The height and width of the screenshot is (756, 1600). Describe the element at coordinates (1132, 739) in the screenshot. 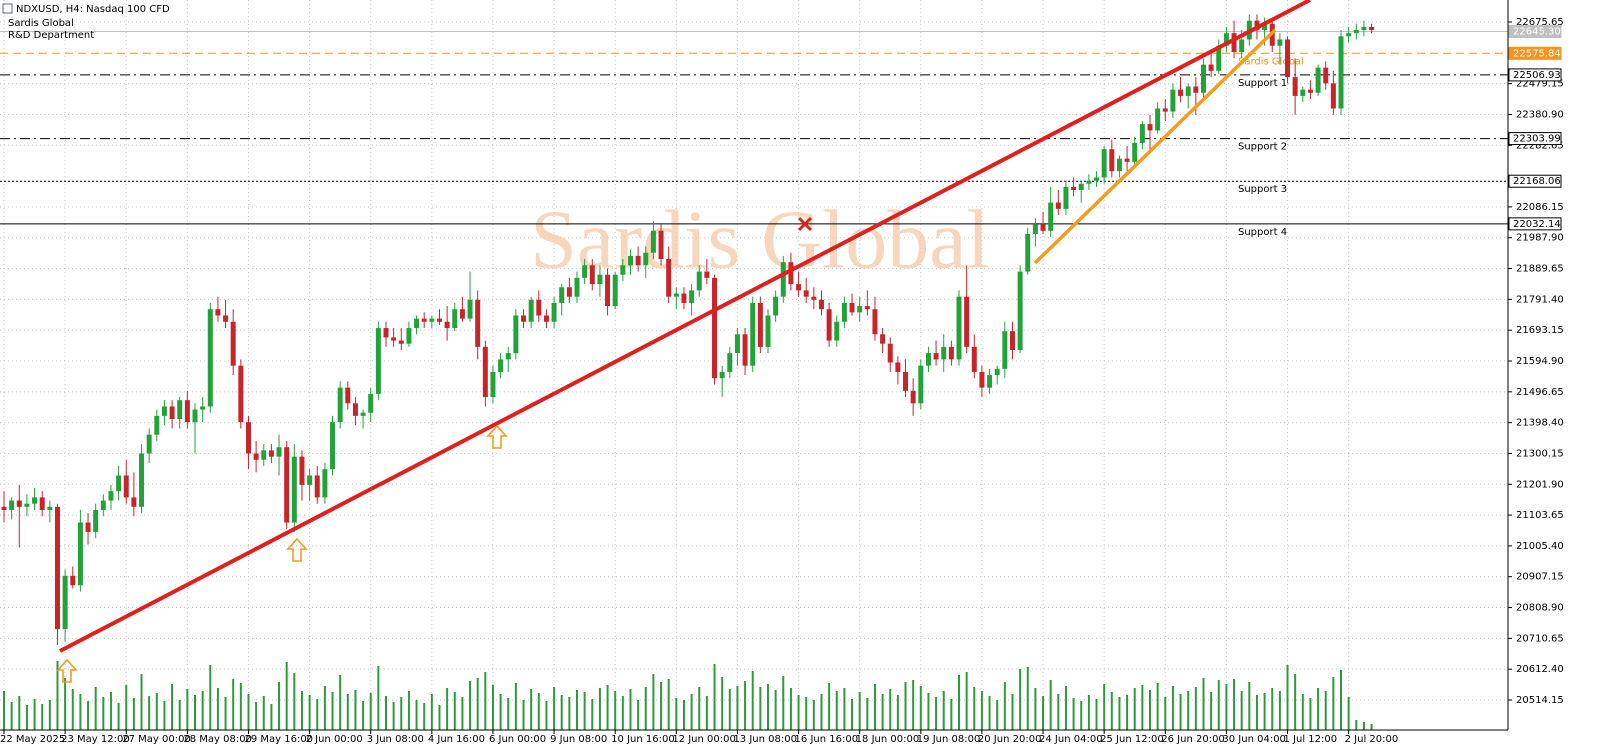

I see `x-tick-label: 25 Jun 12:00` at that location.